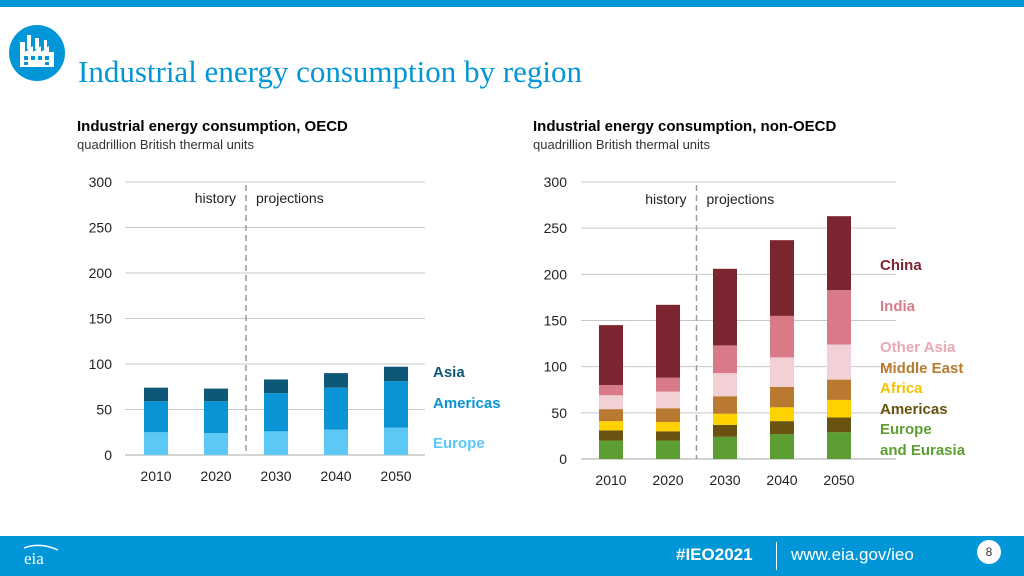 The image size is (1024, 576). I want to click on eia-logo: eia, so click(42, 556).